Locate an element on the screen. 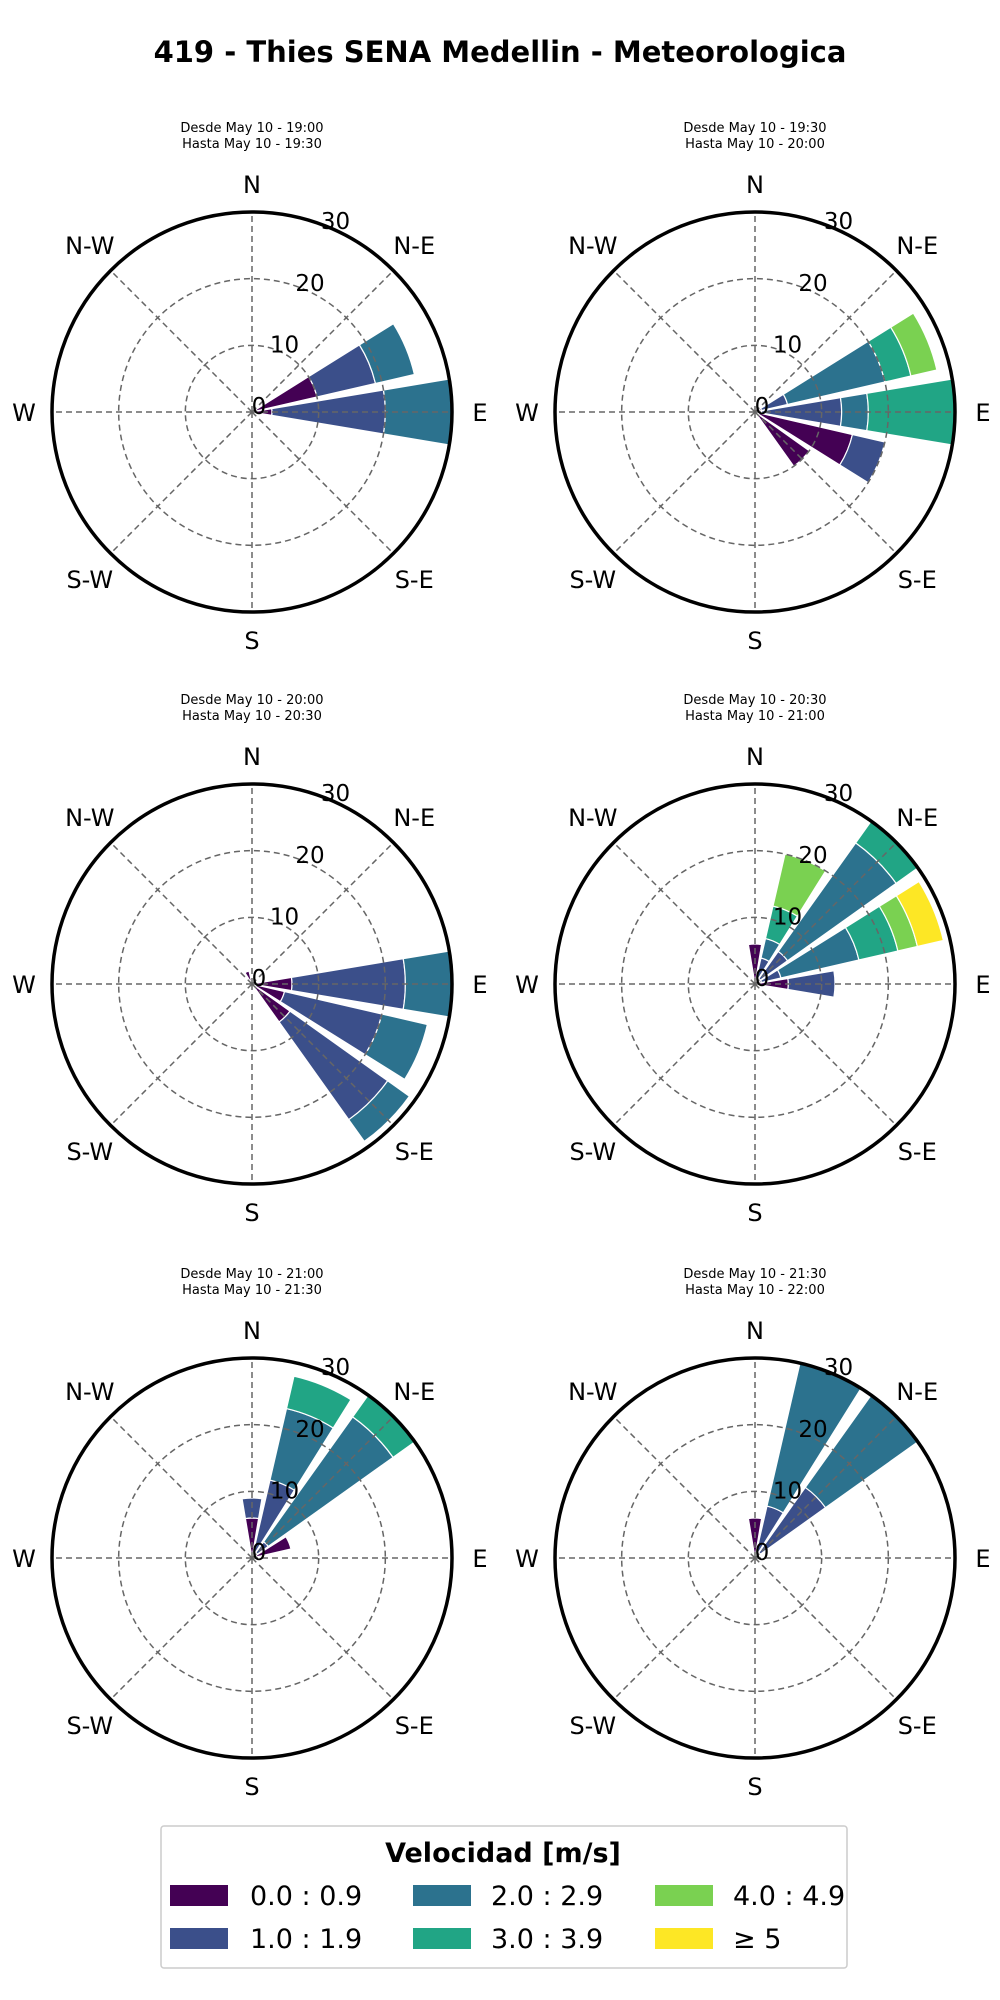 The width and height of the screenshot is (1000, 2000). panel-subtitle-to: Hasta May 10 - 19:30 is located at coordinates (252, 144).